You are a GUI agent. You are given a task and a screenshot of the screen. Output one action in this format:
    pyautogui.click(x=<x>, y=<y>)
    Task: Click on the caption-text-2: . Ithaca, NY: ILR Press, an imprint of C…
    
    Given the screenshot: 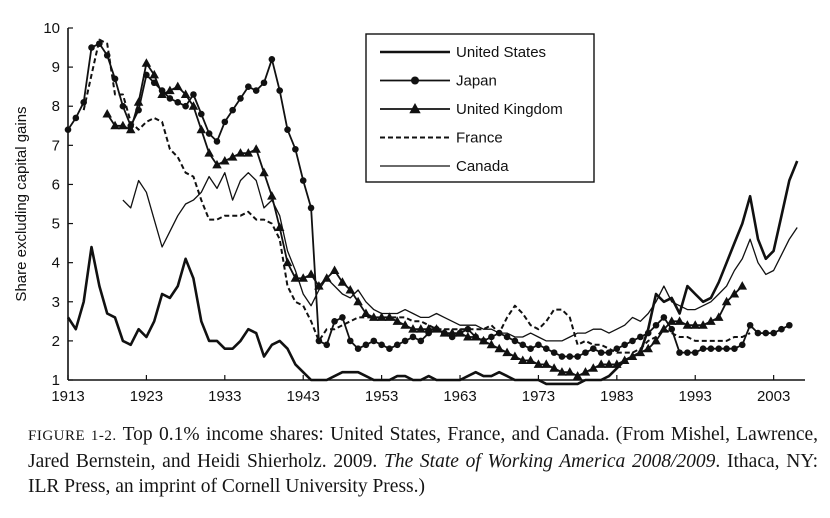 What is the action you would take?
    pyautogui.click(x=423, y=474)
    